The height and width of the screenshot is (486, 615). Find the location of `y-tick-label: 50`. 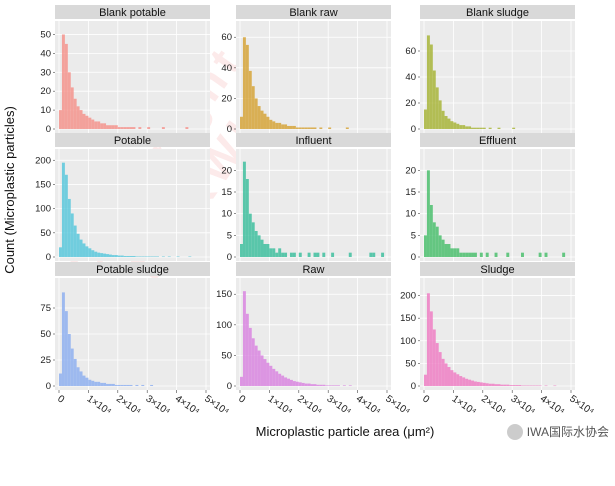

y-tick-label: 50 is located at coordinates (45, 334).